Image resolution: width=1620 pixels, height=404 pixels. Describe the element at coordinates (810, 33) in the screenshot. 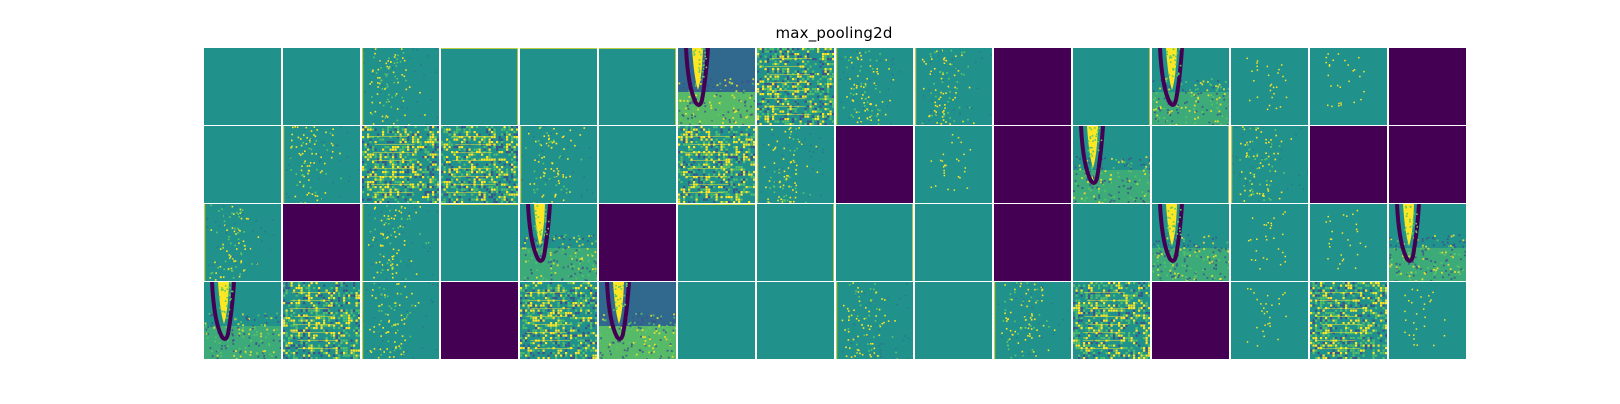

I see `figure-title: max_pooling2d` at that location.